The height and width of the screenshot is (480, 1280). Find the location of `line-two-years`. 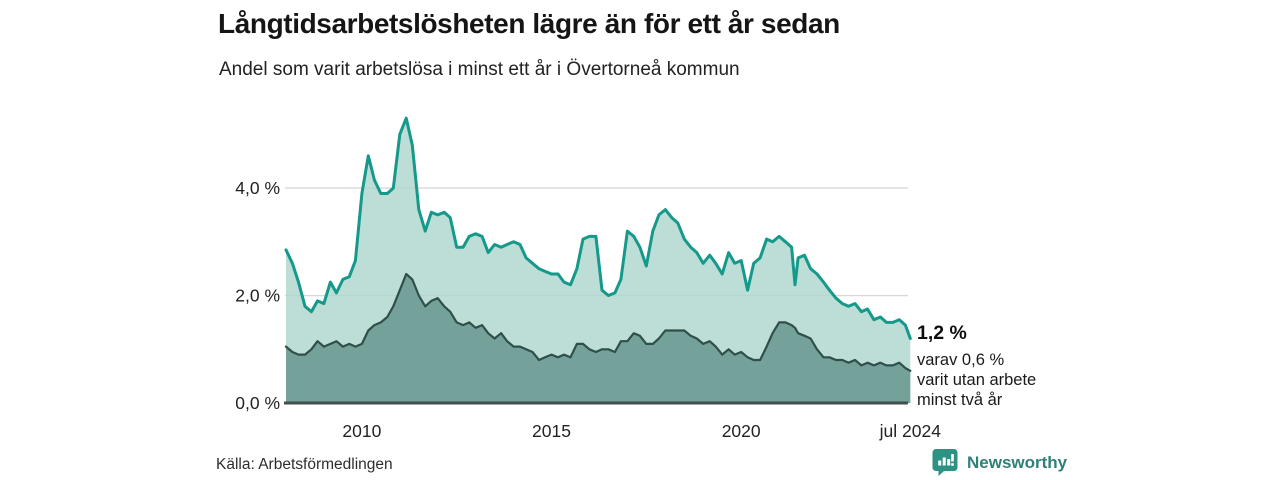

line-two-years is located at coordinates (598, 322).